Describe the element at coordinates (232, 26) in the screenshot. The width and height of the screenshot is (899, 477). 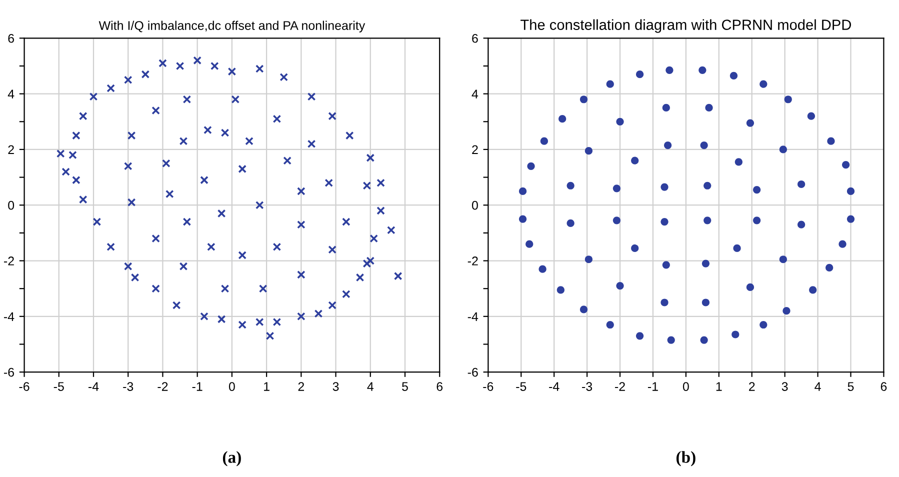
I see `chart-title: With I/Q imbalance,dc offset and PA nonlinearity` at that location.